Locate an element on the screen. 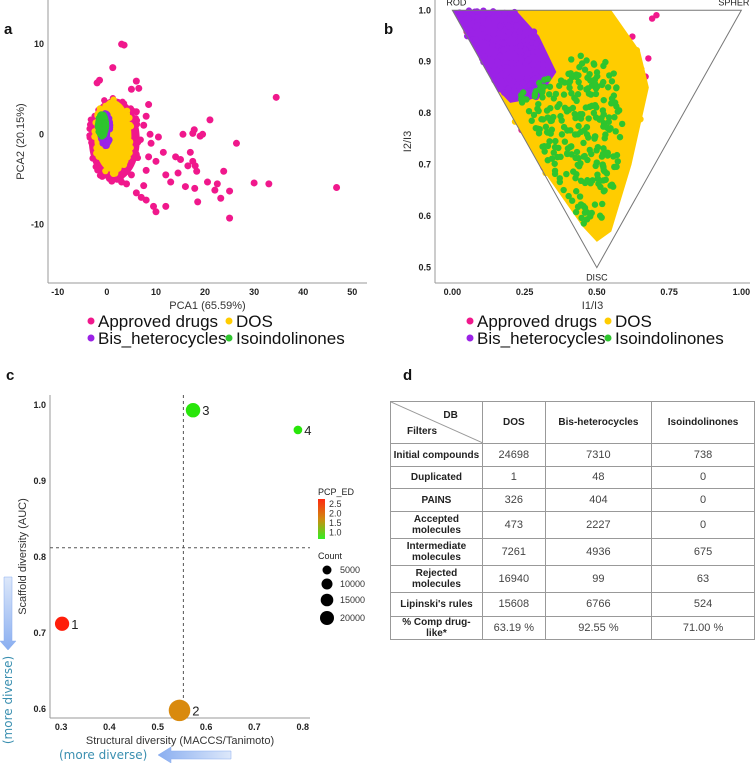 The height and width of the screenshot is (763, 755). value-cell: 63 is located at coordinates (703, 579).